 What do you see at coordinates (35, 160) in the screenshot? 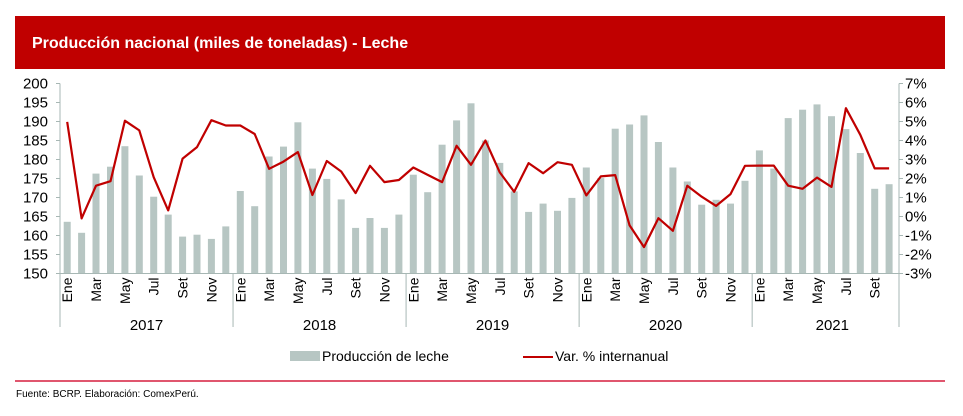
I see `left-tick-label: 180` at bounding box center [35, 160].